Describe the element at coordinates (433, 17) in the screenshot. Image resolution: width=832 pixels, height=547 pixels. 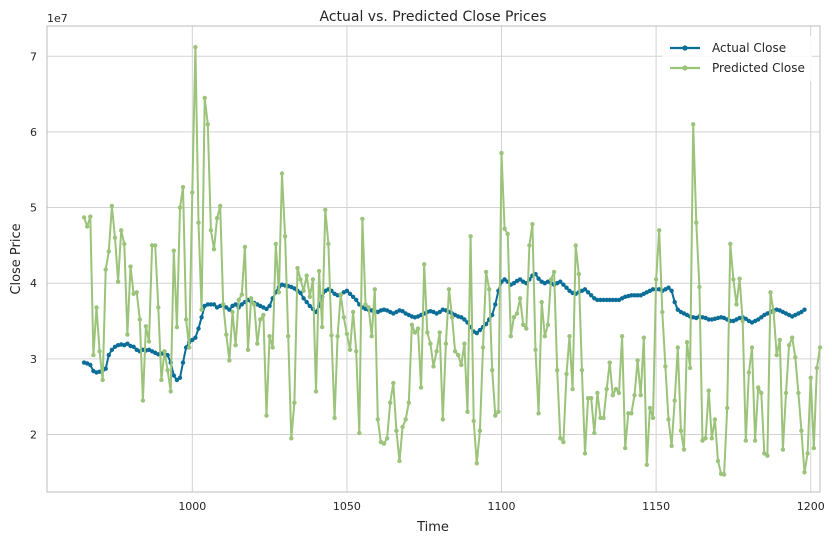
I see `chart-title: Actual vs. Predicted Close Prices` at that location.